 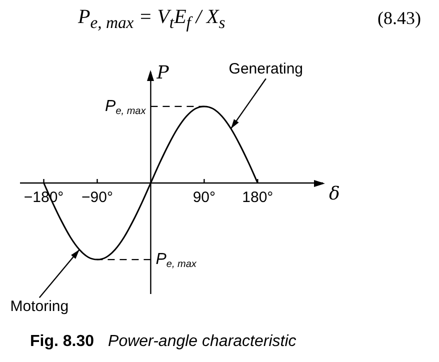 I want to click on x-tick-label: 180°, so click(x=258, y=197).